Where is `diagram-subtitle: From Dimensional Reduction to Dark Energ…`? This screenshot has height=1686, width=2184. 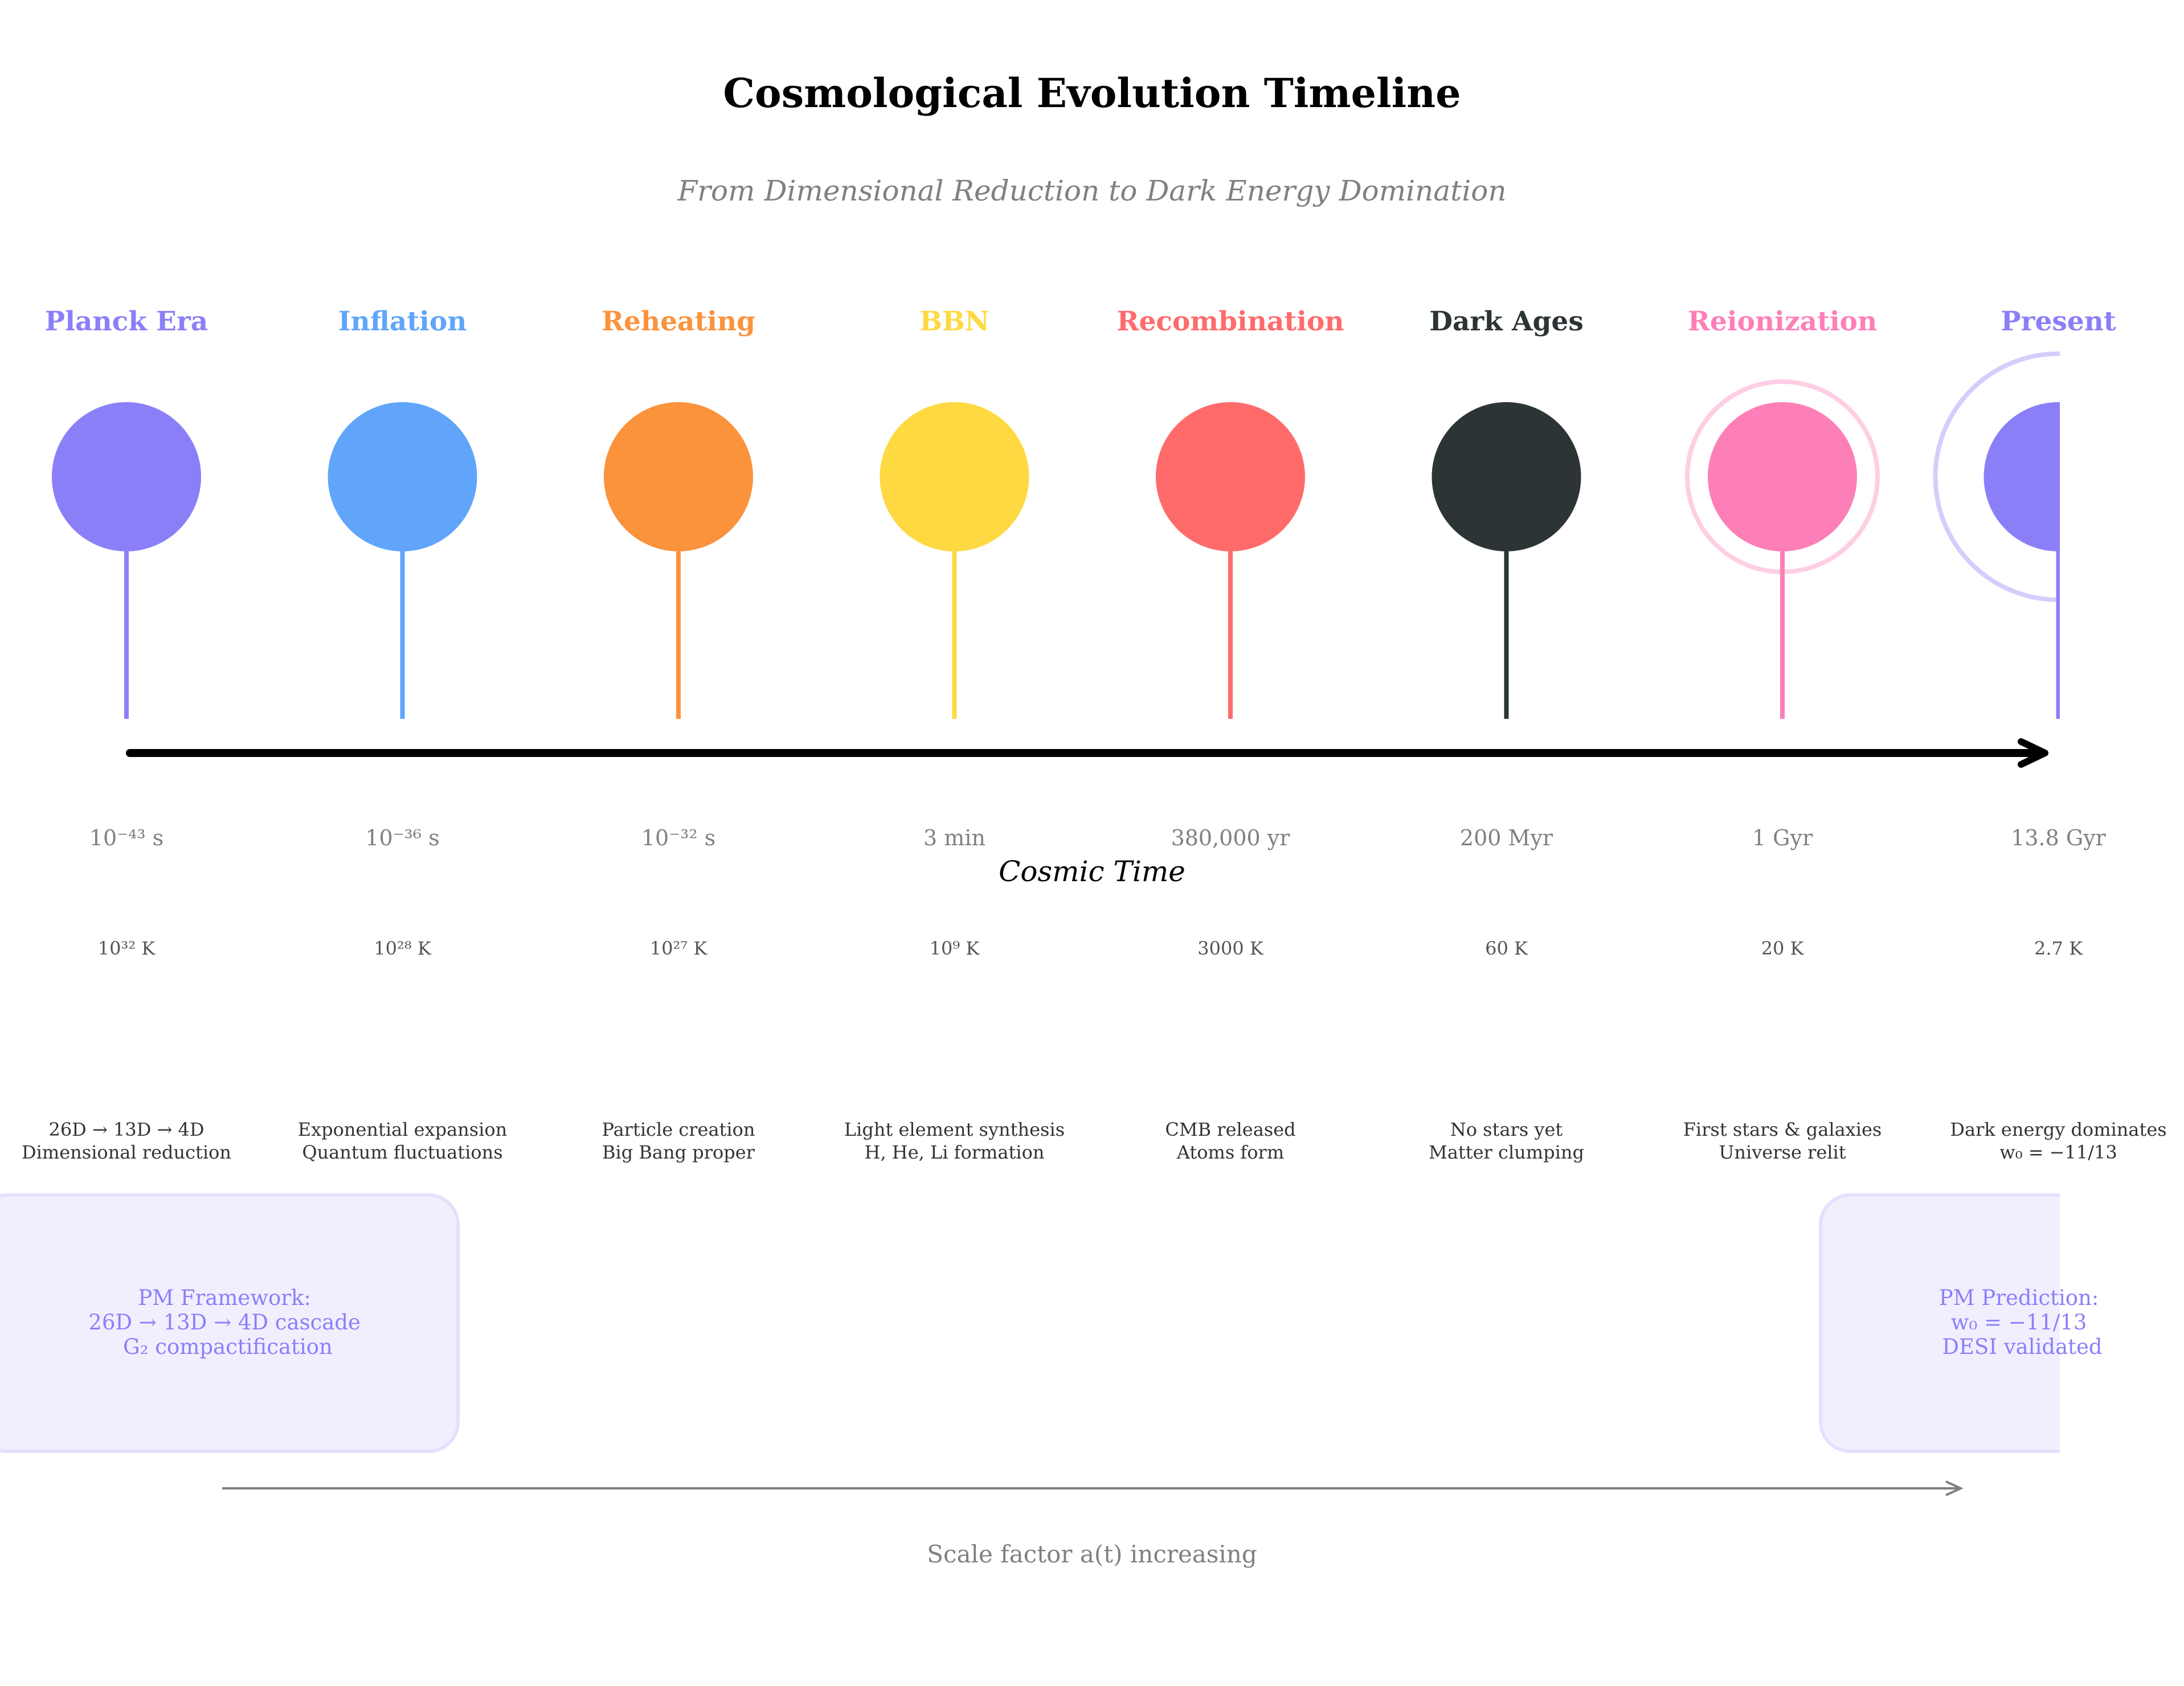
diagram-subtitle: From Dimensional Reduction to Dark Energ… is located at coordinates (1091, 190).